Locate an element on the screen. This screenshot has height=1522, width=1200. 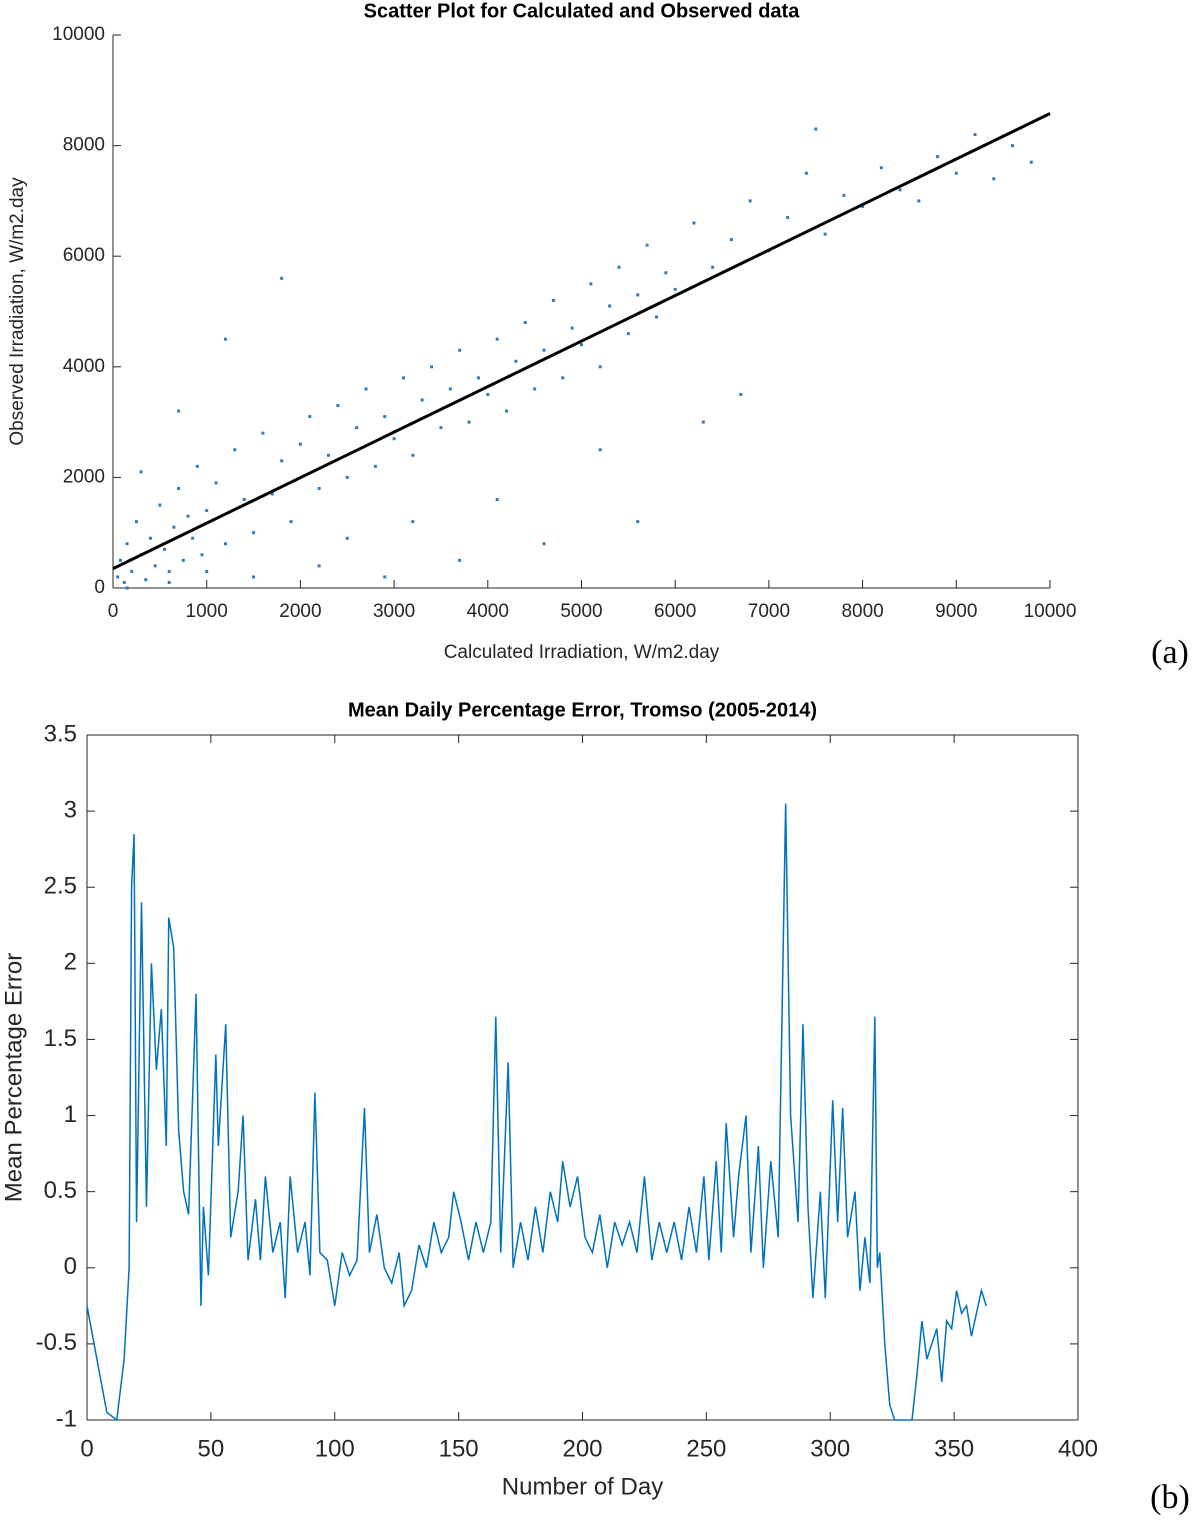
y-tick-label: 10000 is located at coordinates (78, 34).